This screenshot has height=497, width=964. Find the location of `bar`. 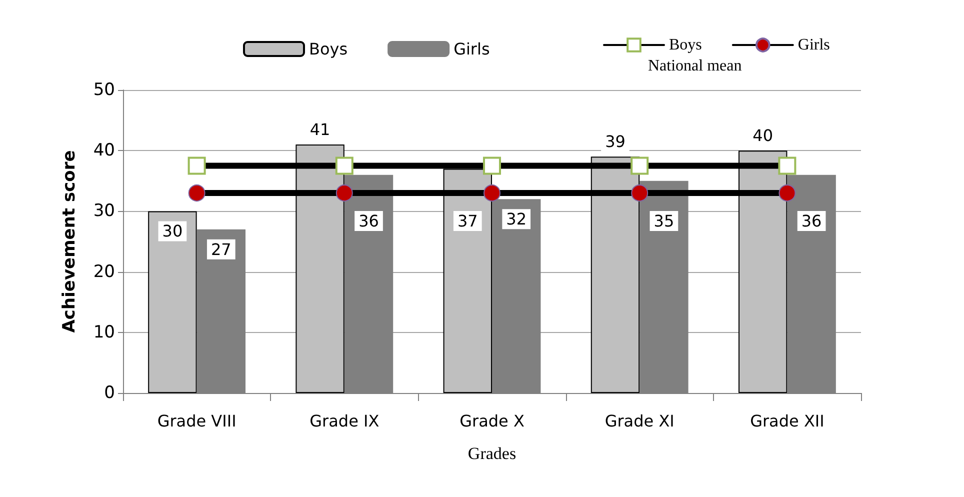

bar is located at coordinates (172, 302).